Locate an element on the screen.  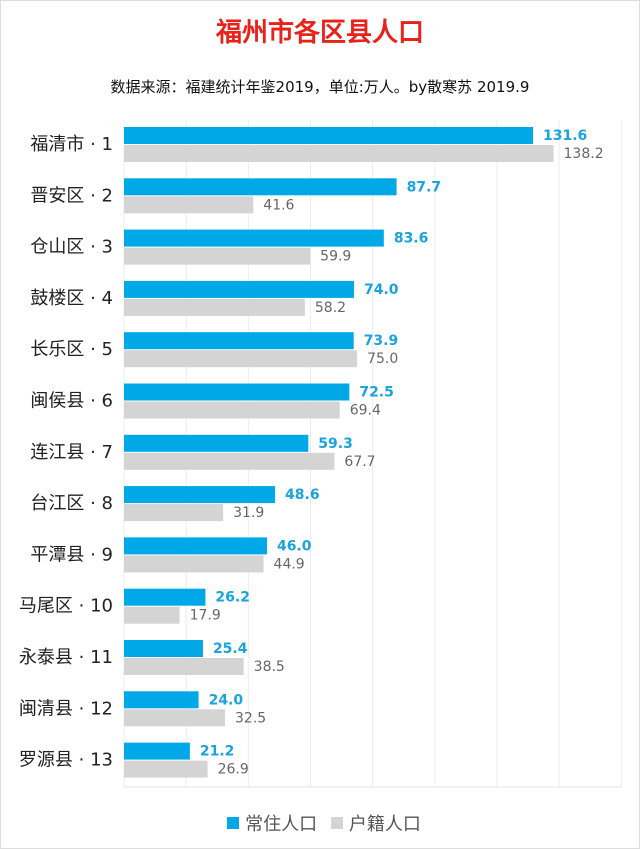
category-label: 罗源县 · 13 is located at coordinates (66, 760).